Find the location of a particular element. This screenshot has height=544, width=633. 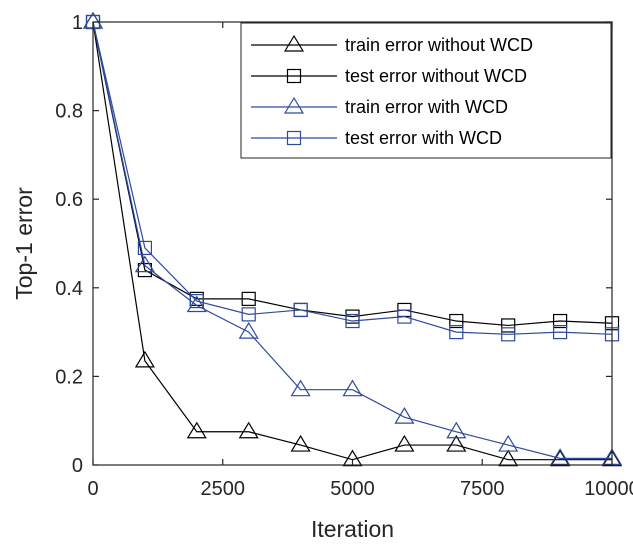

legend-item: train error with WCD is located at coordinates (379, 106).